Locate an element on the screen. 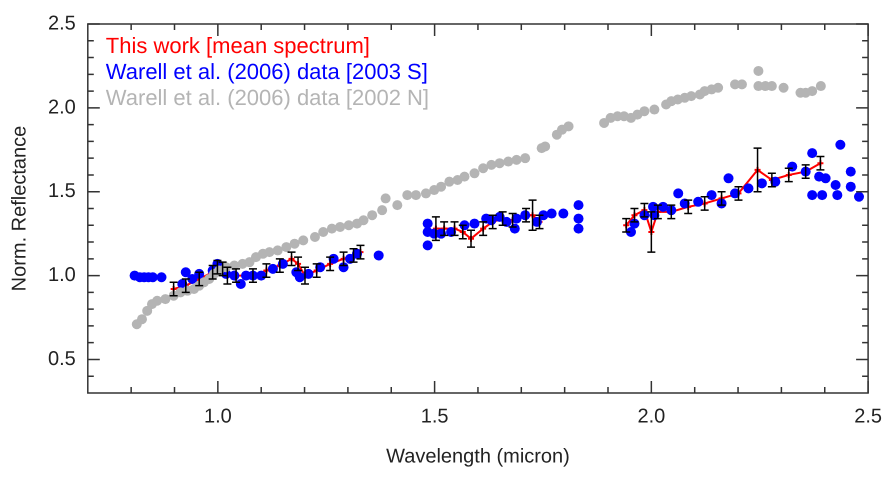 This screenshot has width=894, height=477. y-tick-label: 1.0 is located at coordinates (62, 275).